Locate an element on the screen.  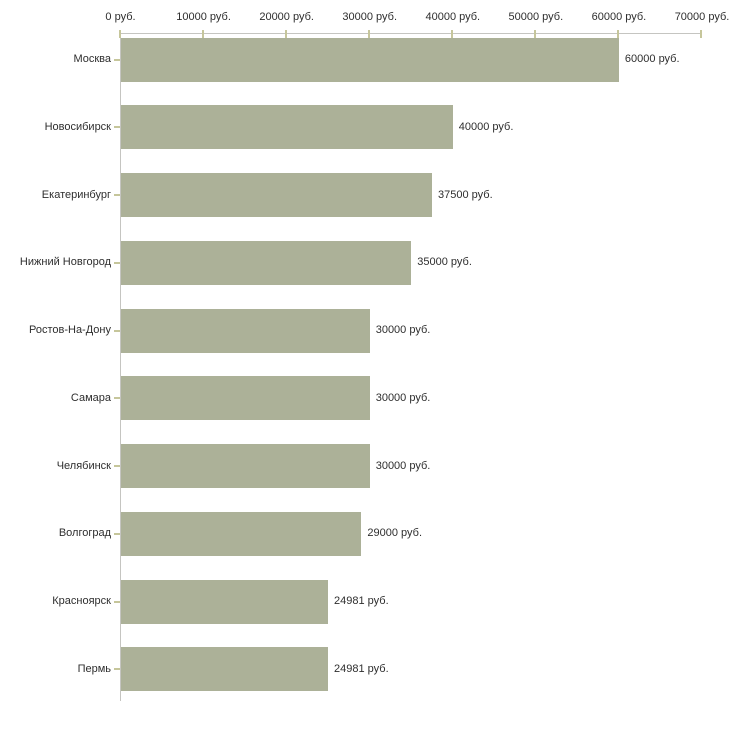
category-label: Волгоград is located at coordinates (84, 533).